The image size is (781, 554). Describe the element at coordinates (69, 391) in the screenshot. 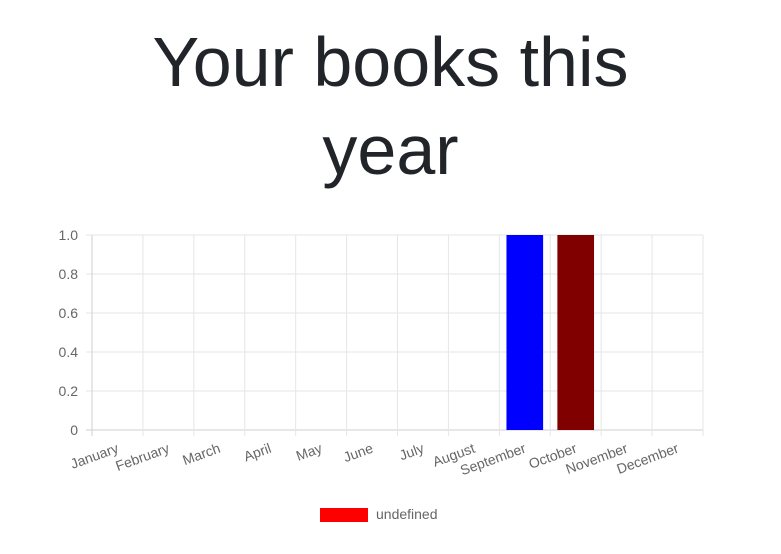

I see `y-tick-label: 0.2` at that location.